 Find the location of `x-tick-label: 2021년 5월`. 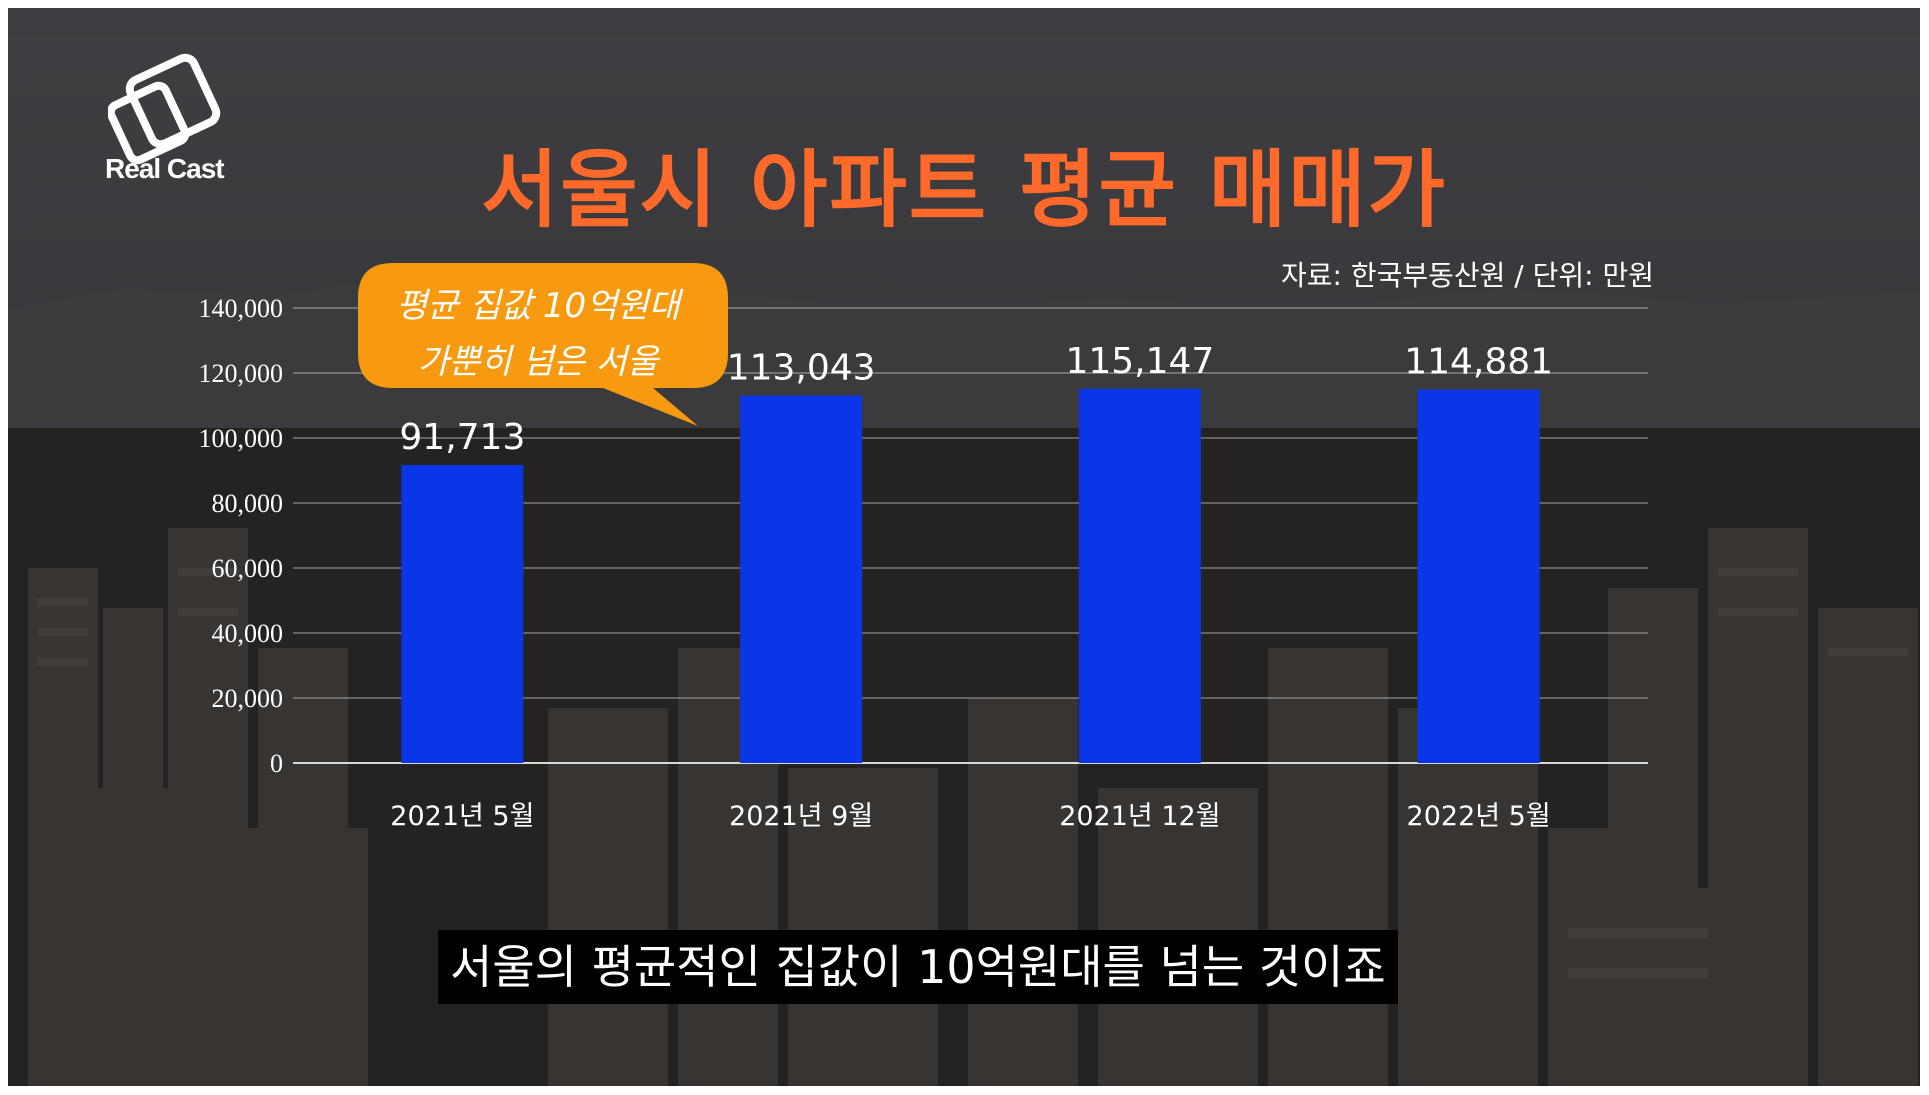

x-tick-label: 2021년 5월 is located at coordinates (462, 816).